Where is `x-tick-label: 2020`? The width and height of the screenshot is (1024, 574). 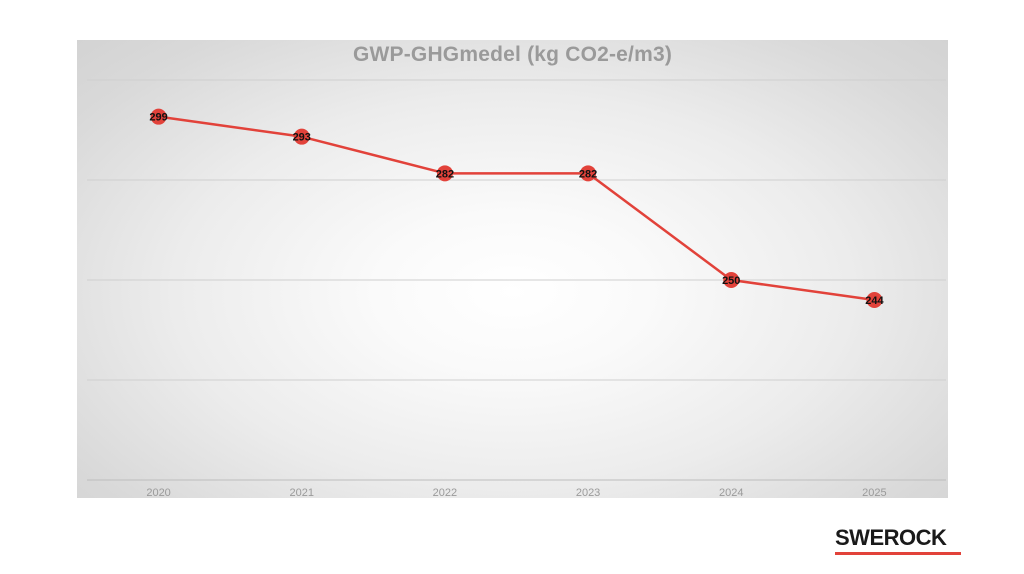 x-tick-label: 2020 is located at coordinates (158, 492).